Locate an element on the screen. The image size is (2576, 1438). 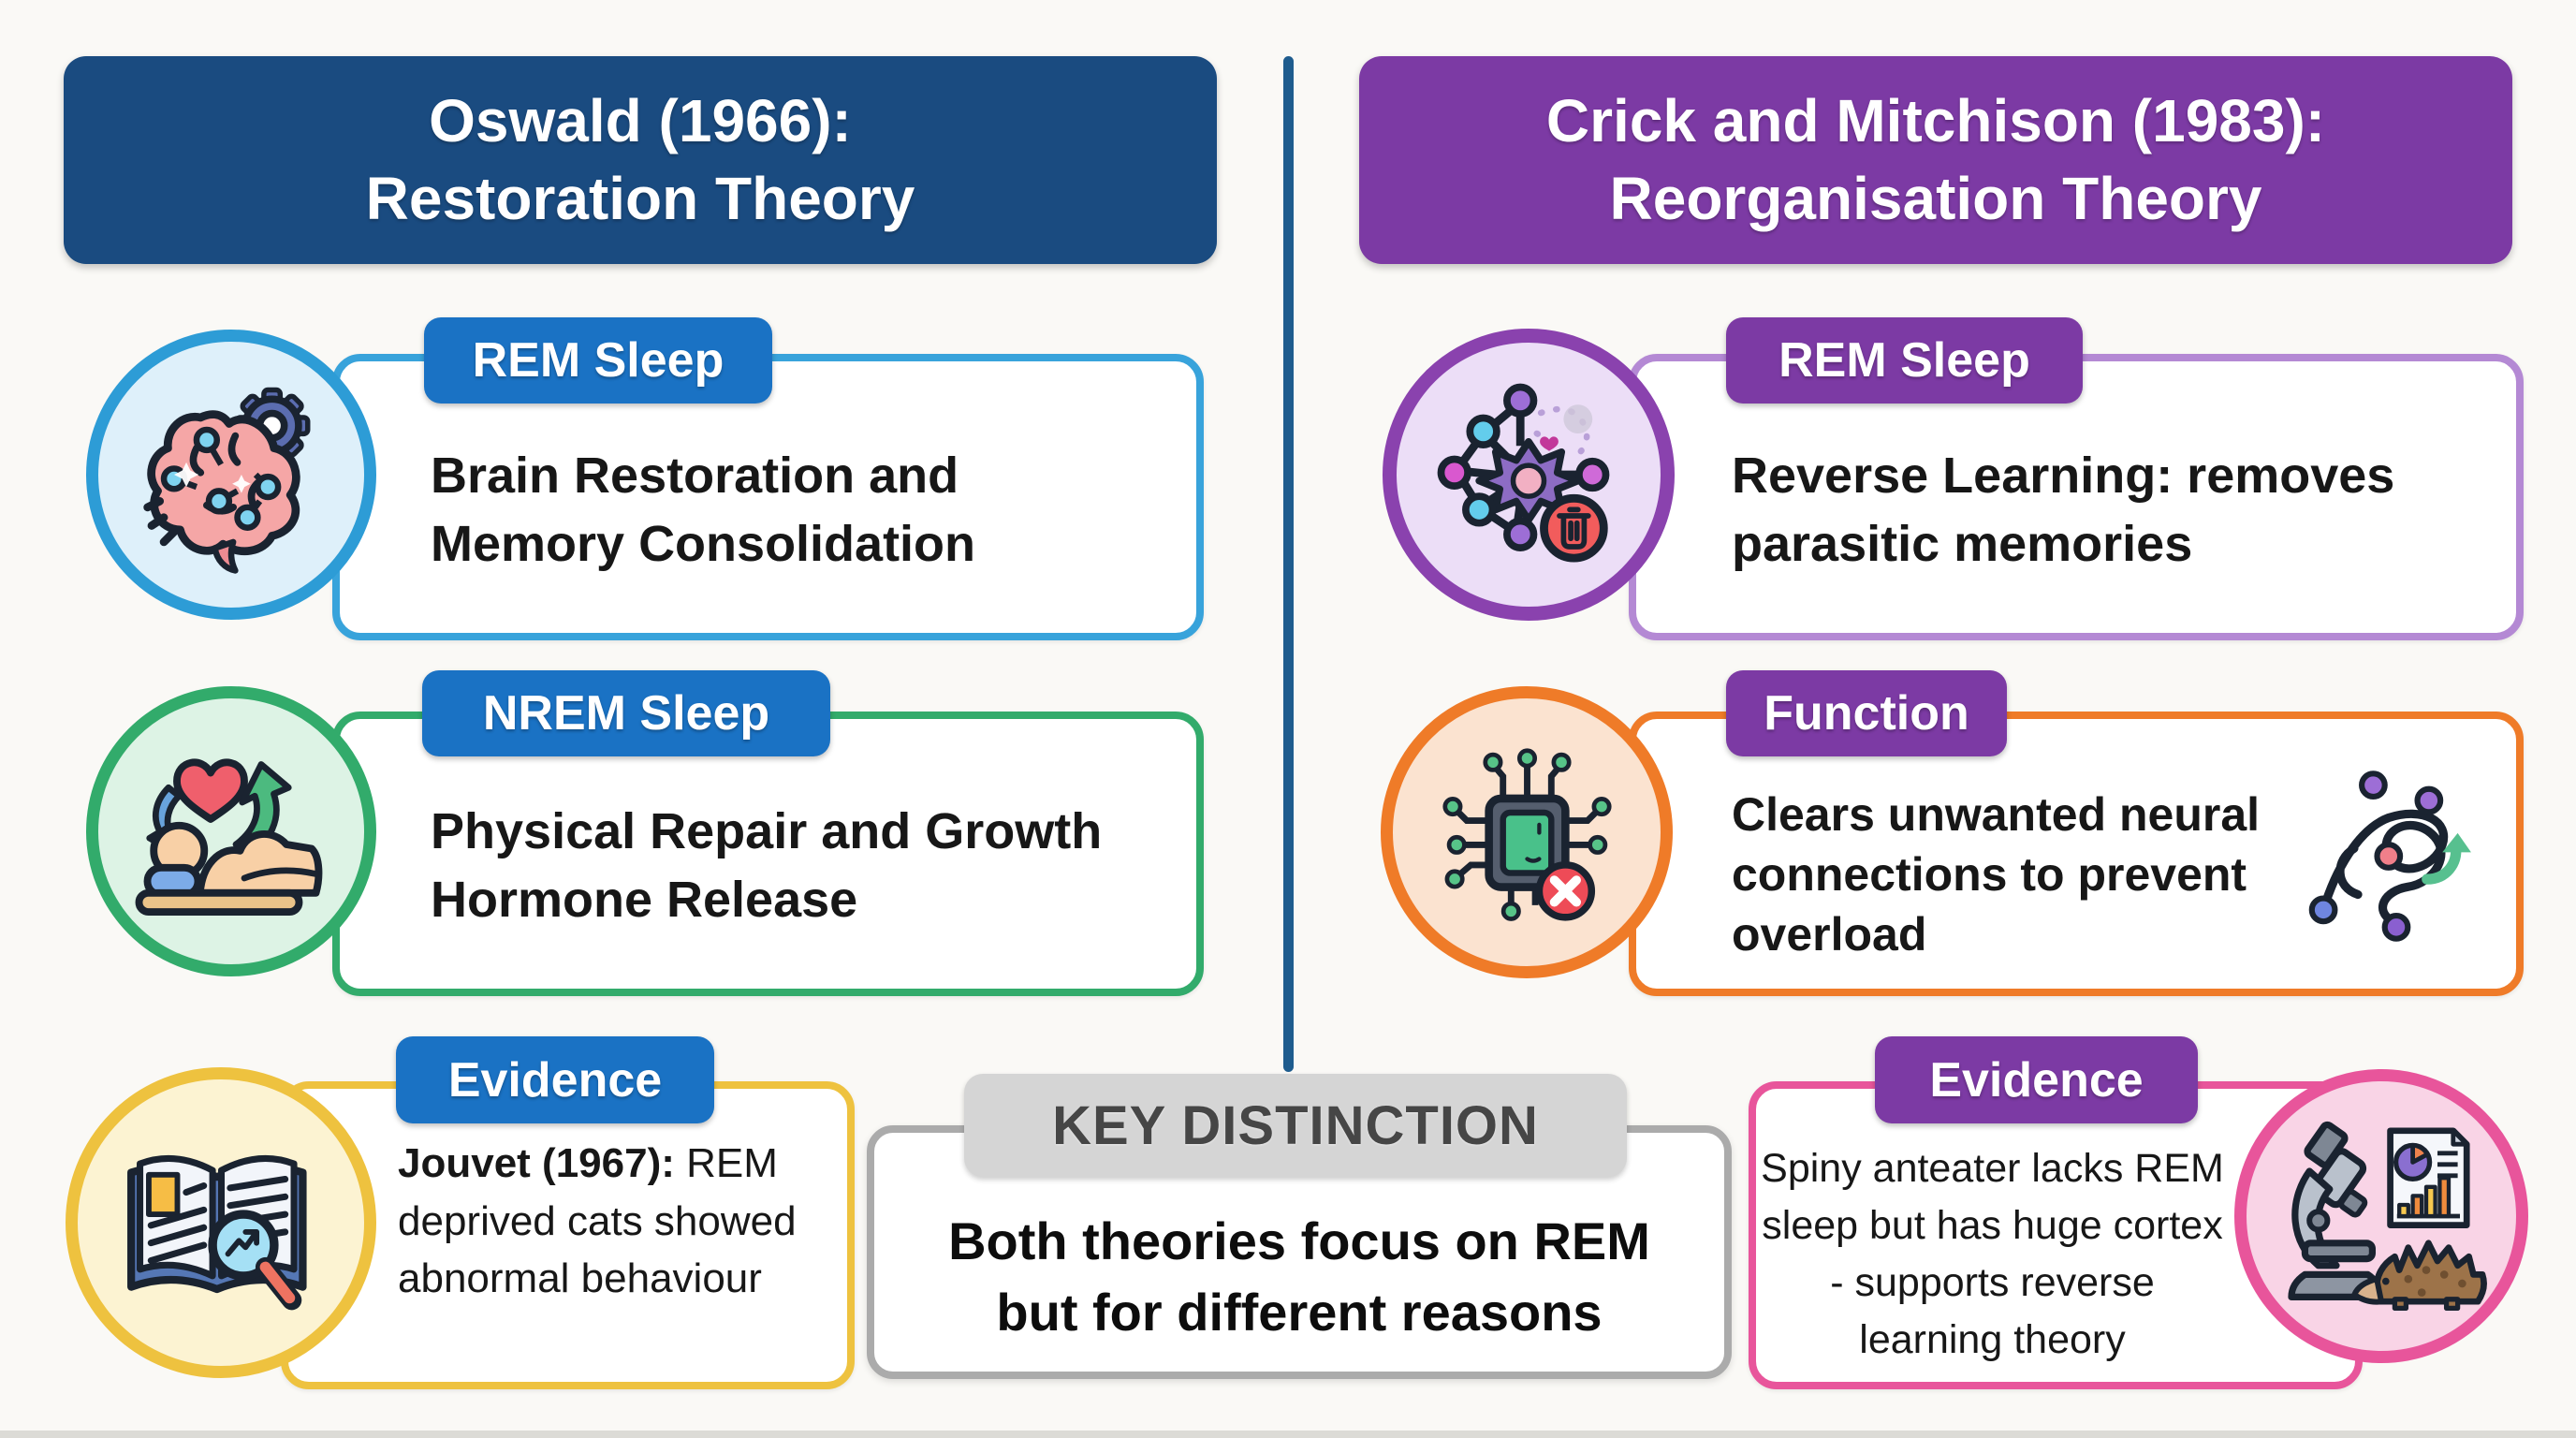
right-function-badge-label: Function is located at coordinates (1866, 713).